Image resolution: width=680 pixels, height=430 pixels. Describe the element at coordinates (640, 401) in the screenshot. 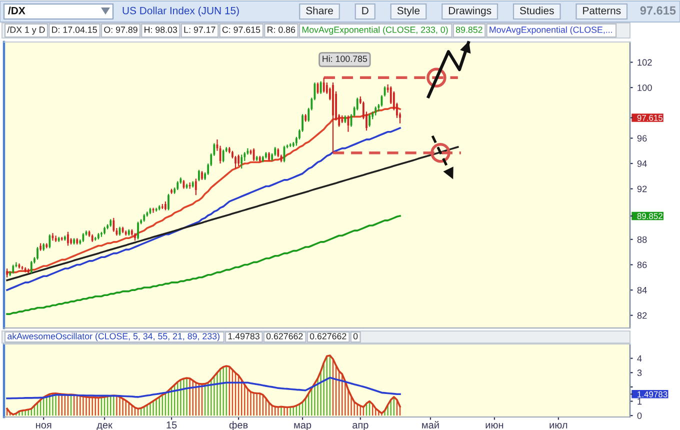

I see `y-tick-label: 1` at that location.